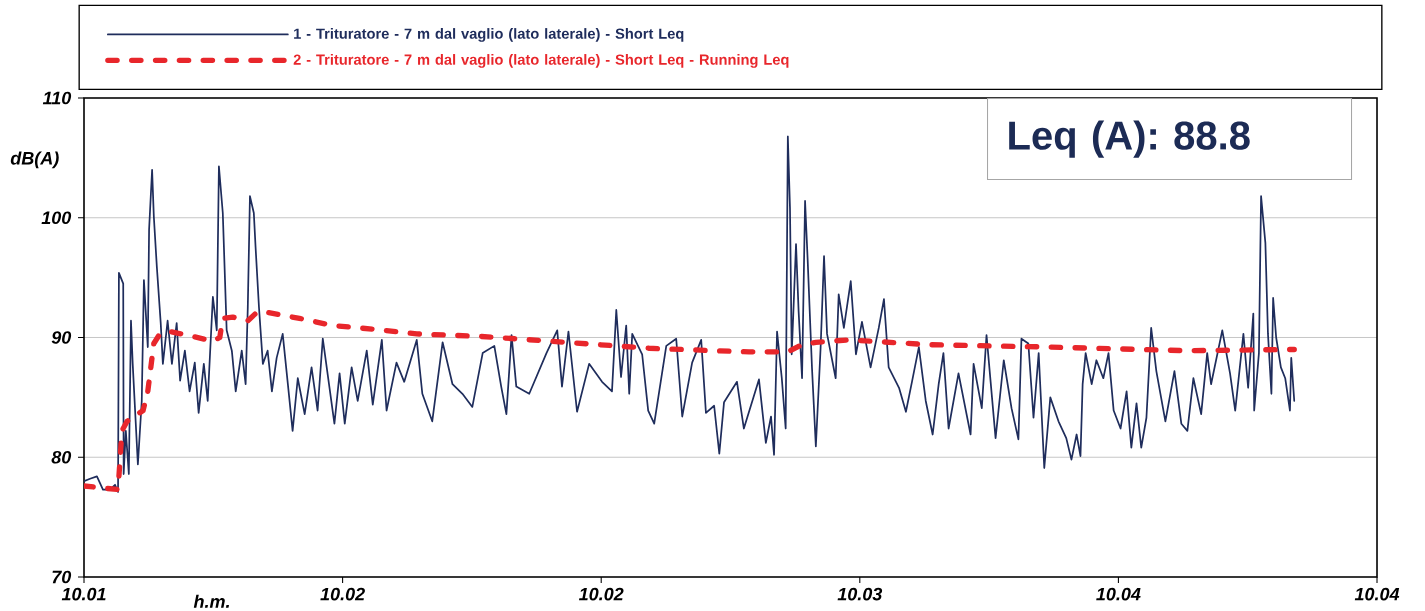 This screenshot has width=1425, height=611. I want to click on annotation: Leq (A): 88.8, so click(1129, 139).